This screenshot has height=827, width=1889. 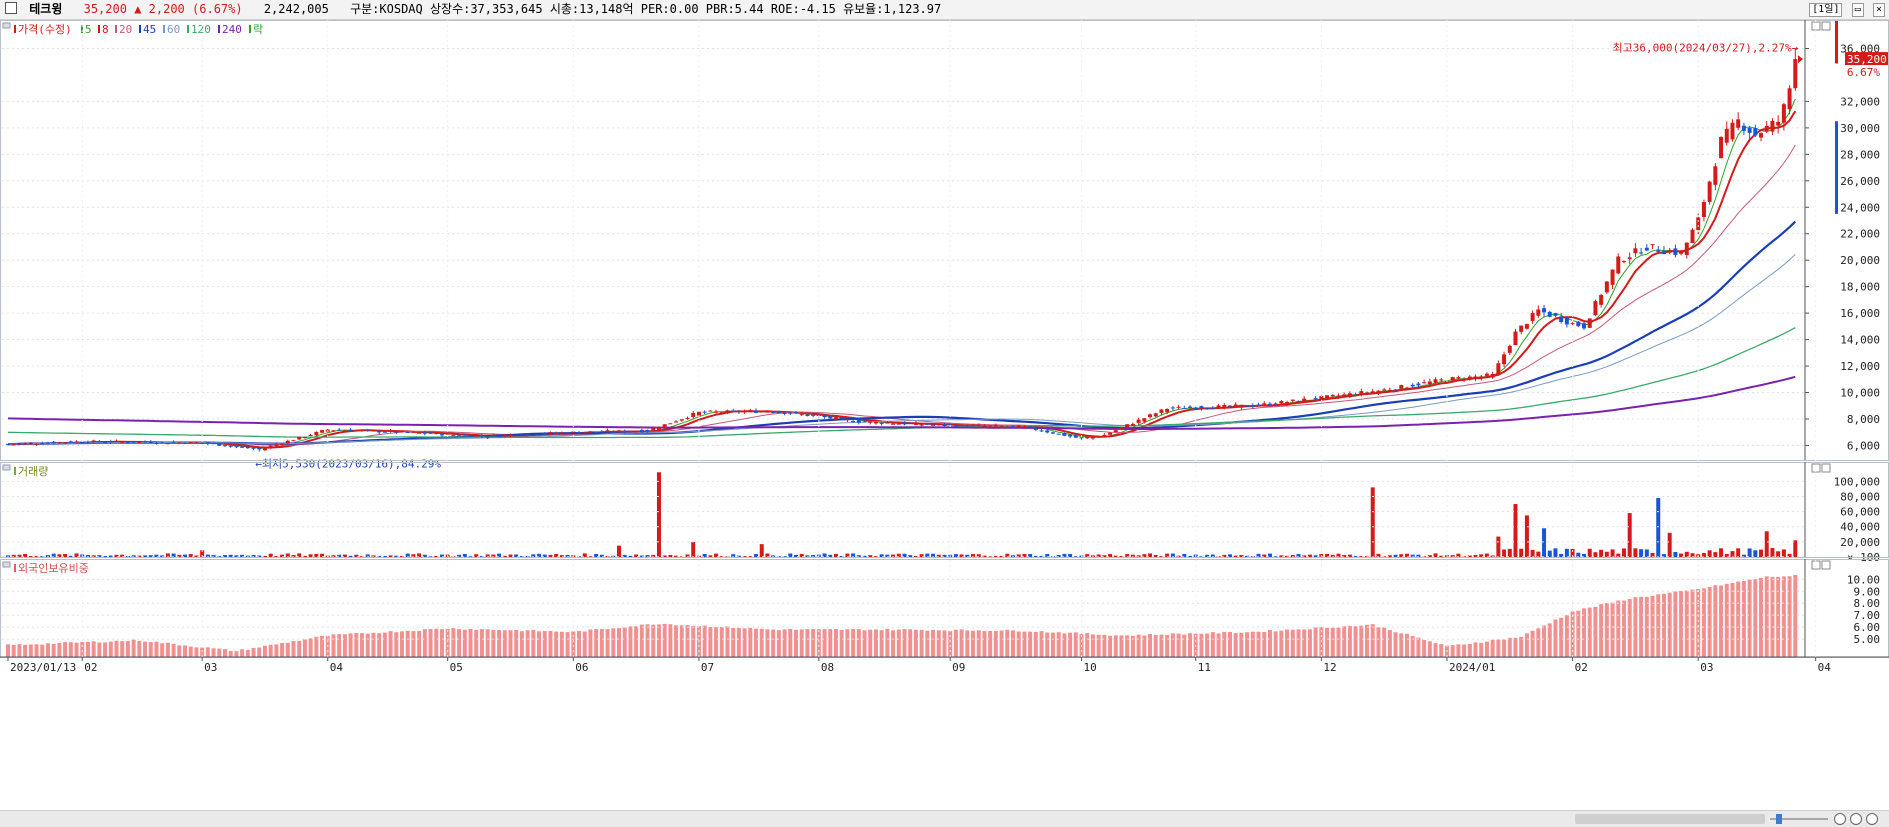 I want to click on last-price-tag, so click(x=1867, y=59).